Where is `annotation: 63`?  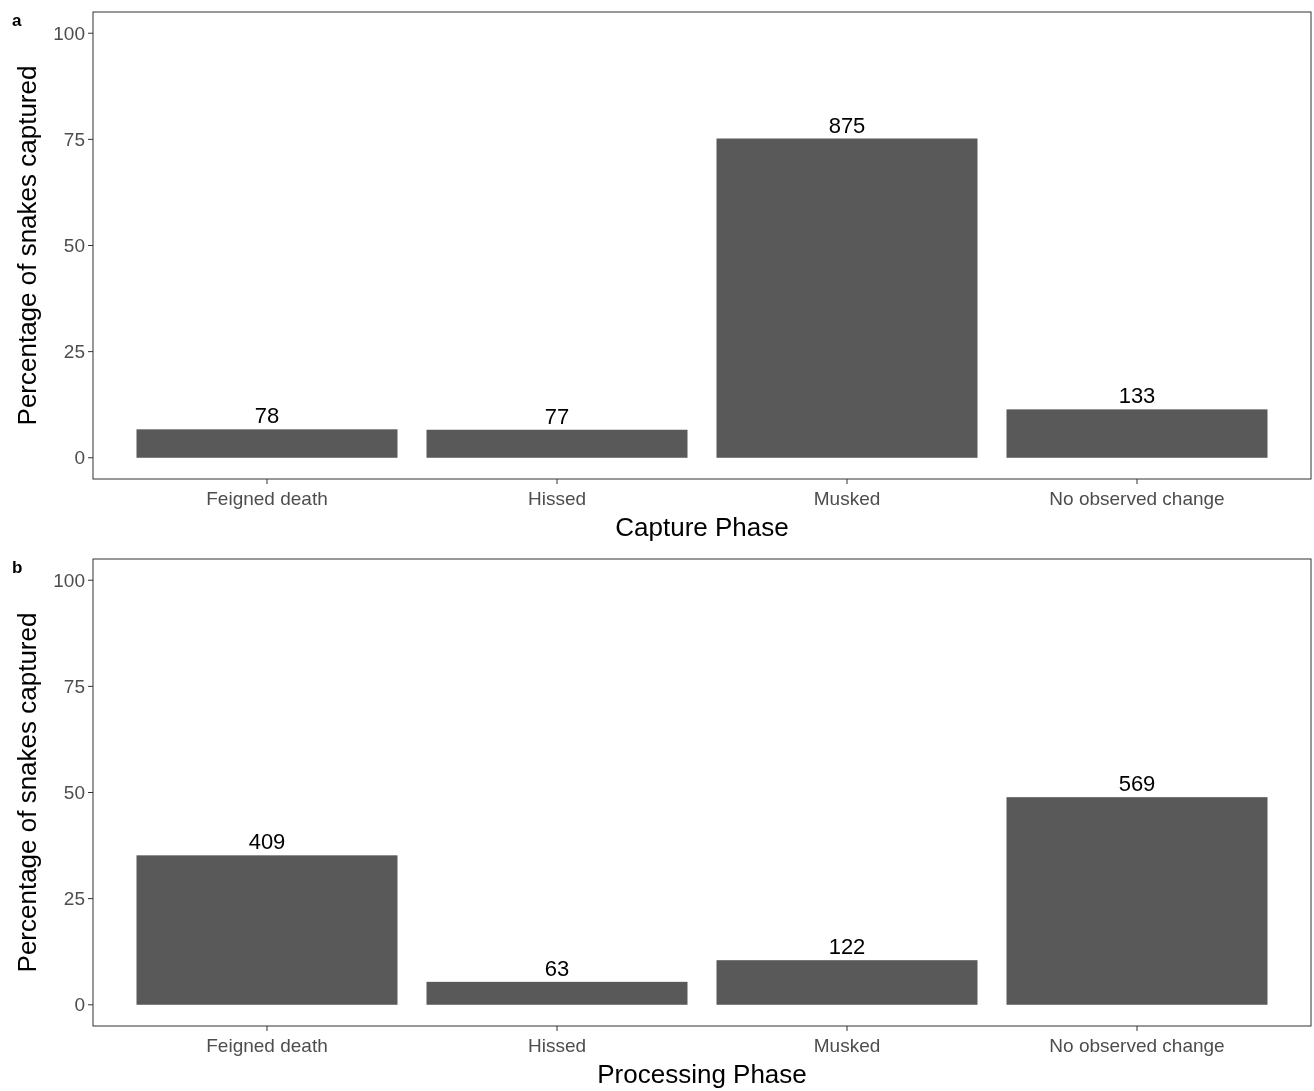
annotation: 63 is located at coordinates (557, 968).